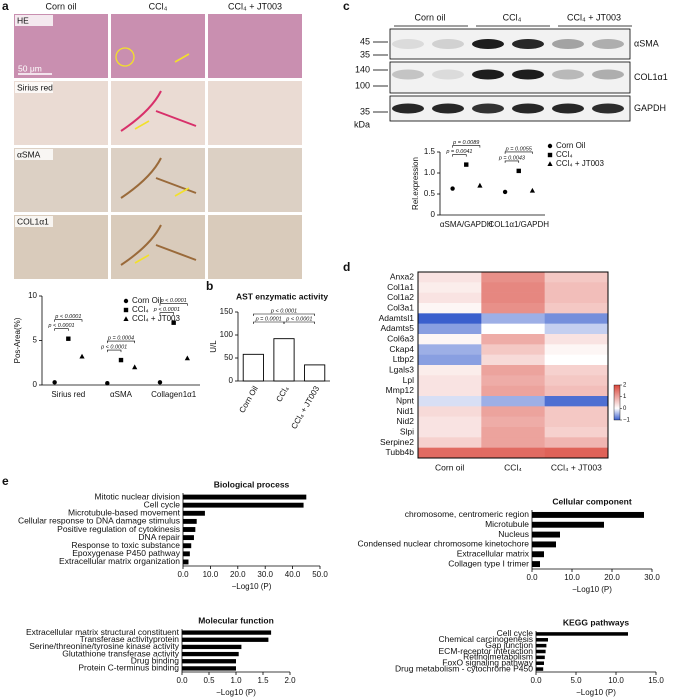 The image size is (676, 698). Describe the element at coordinates (155, 661) in the screenshot. I see `category-label: Drug binding` at that location.